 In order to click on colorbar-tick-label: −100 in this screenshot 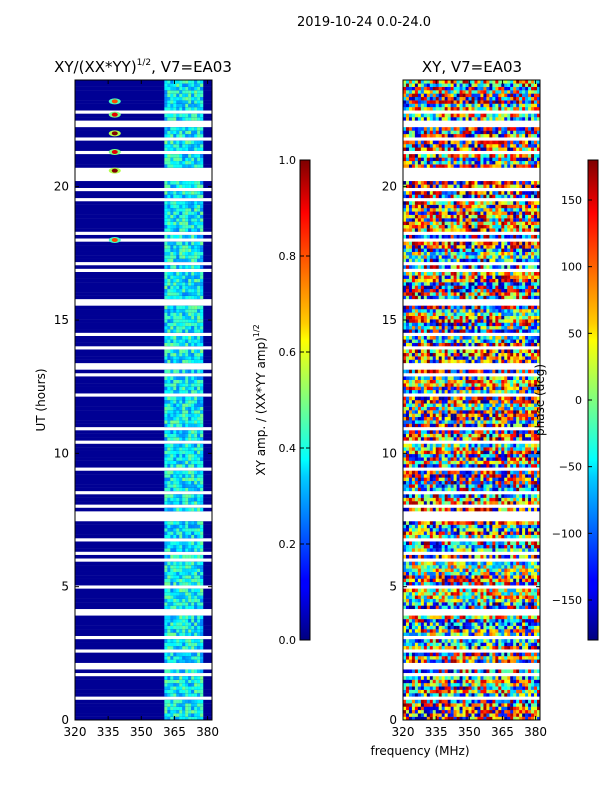, I will do `click(567, 533)`.